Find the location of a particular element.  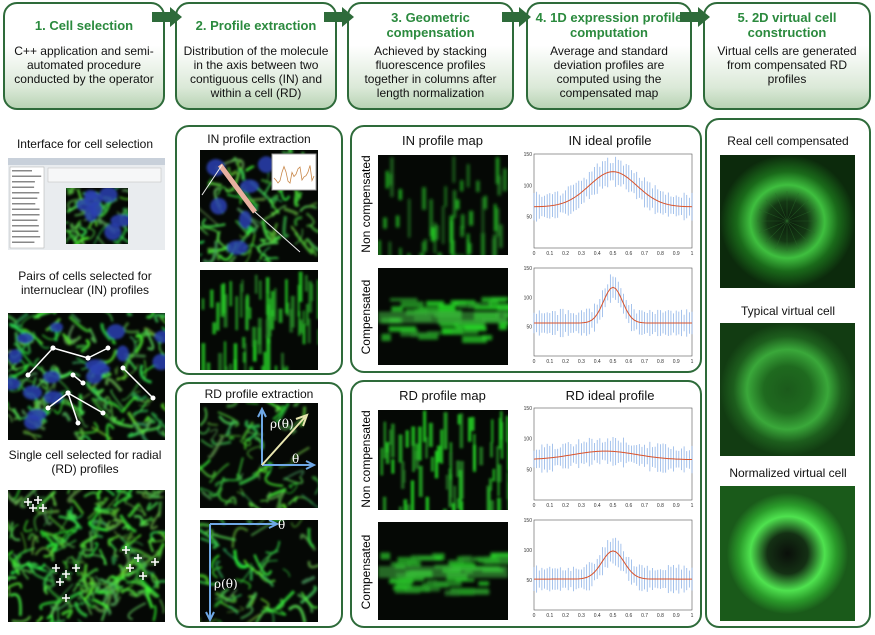

label: Interface for cell selection is located at coordinates (85, 144).